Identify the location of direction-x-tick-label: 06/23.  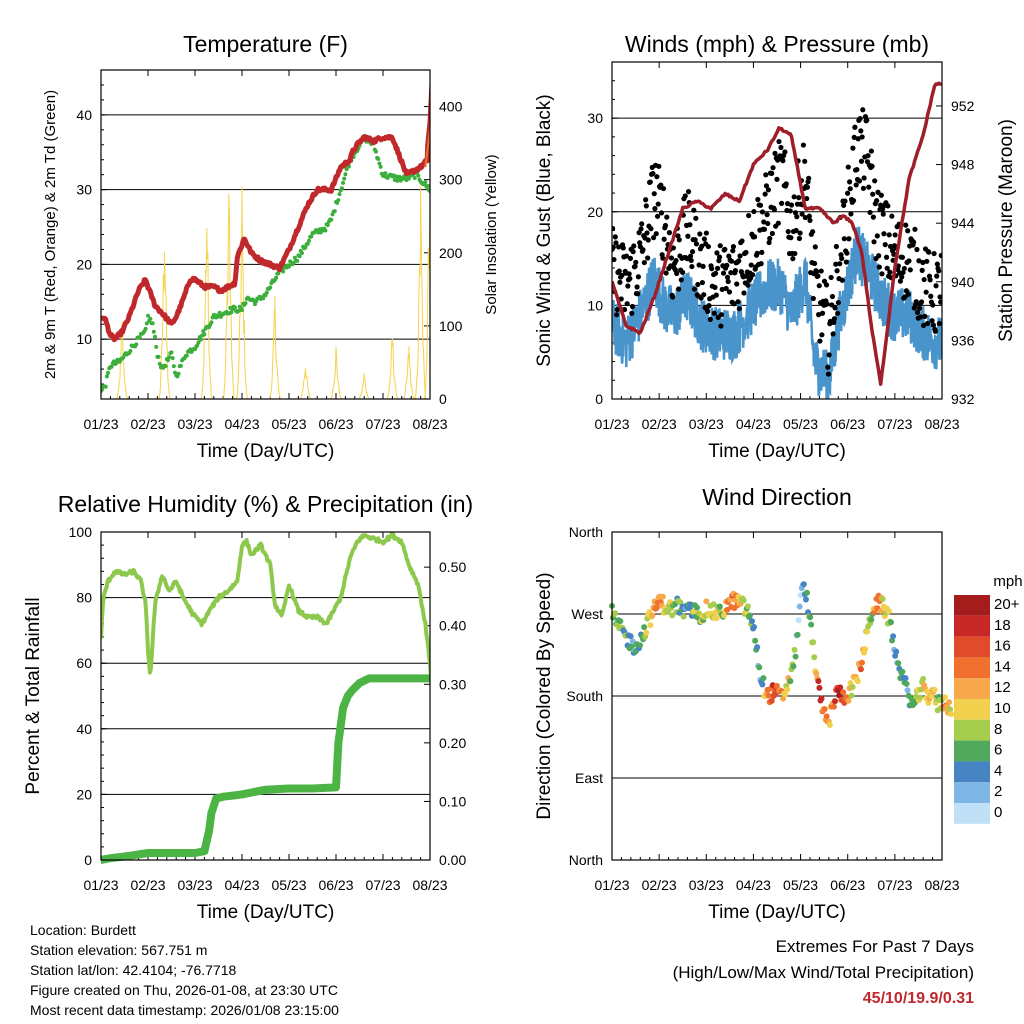
(847, 885).